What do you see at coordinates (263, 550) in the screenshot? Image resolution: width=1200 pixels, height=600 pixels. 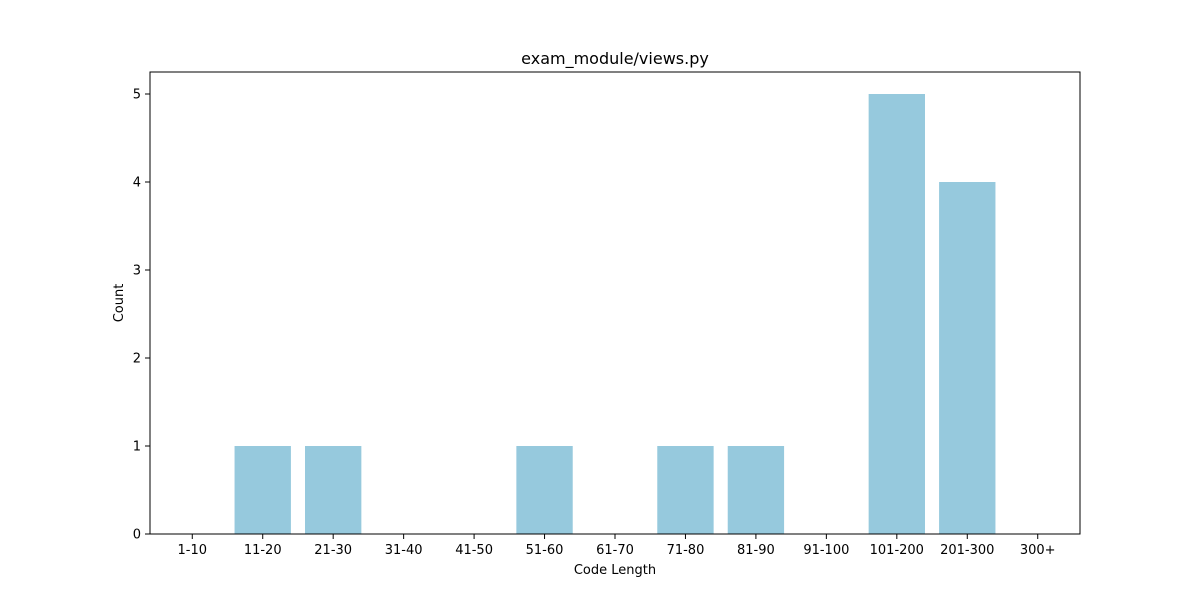 I see `x-tick-label: 11-20` at bounding box center [263, 550].